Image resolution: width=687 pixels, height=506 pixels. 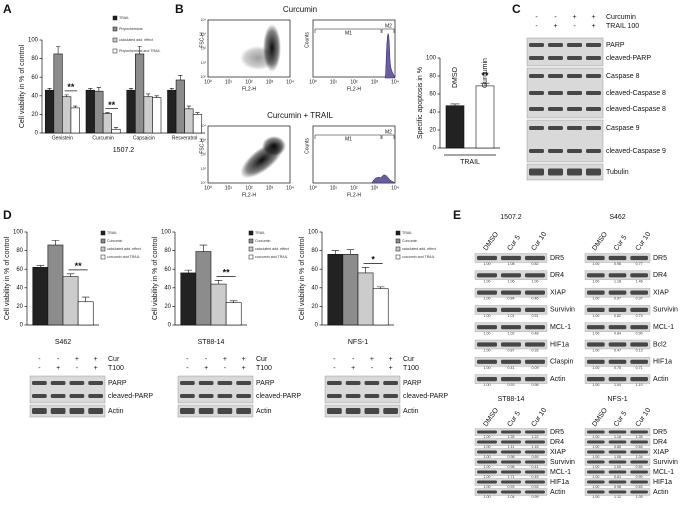 What do you see at coordinates (535, 316) in the screenshot?
I see `band-quantification: 0.51` at bounding box center [535, 316].